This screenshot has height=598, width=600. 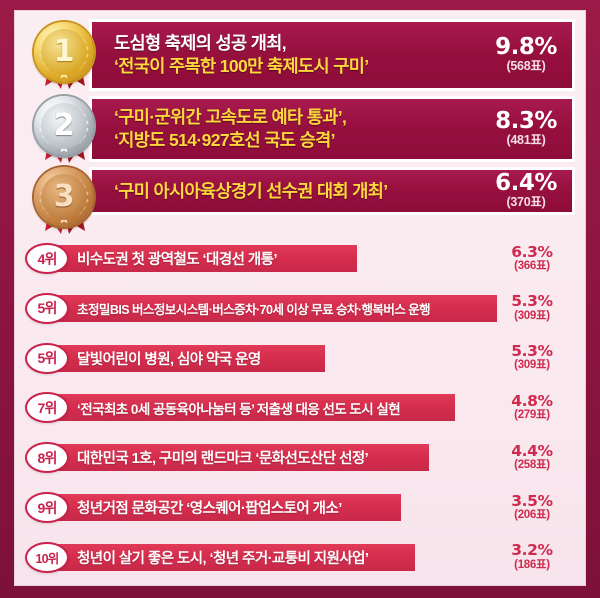 I want to click on rank-row-4: 4위 비수도권 첫 광역철도 ‘대경선 개통’ 6.3% (366표), so click(x=300, y=258).